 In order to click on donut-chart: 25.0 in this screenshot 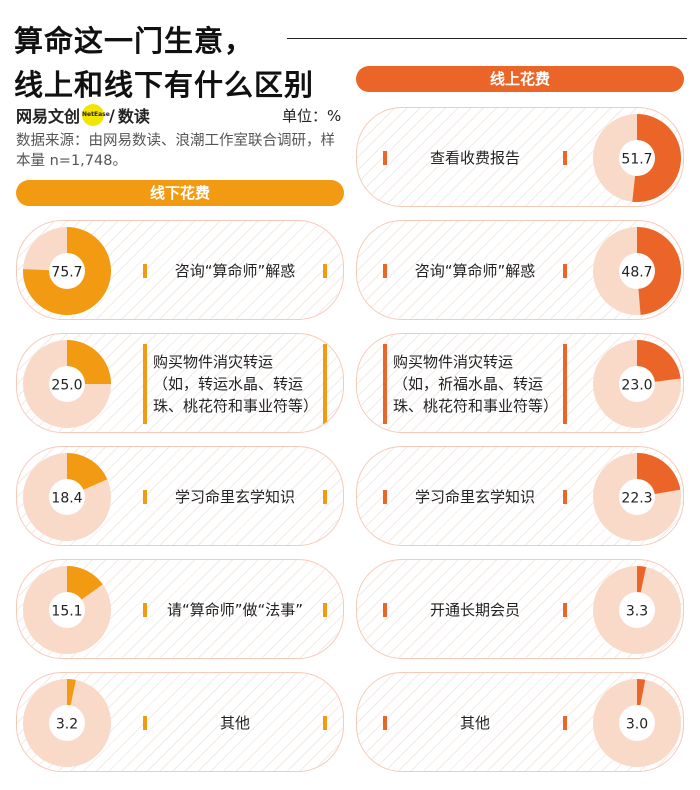, I will do `click(67, 384)`.